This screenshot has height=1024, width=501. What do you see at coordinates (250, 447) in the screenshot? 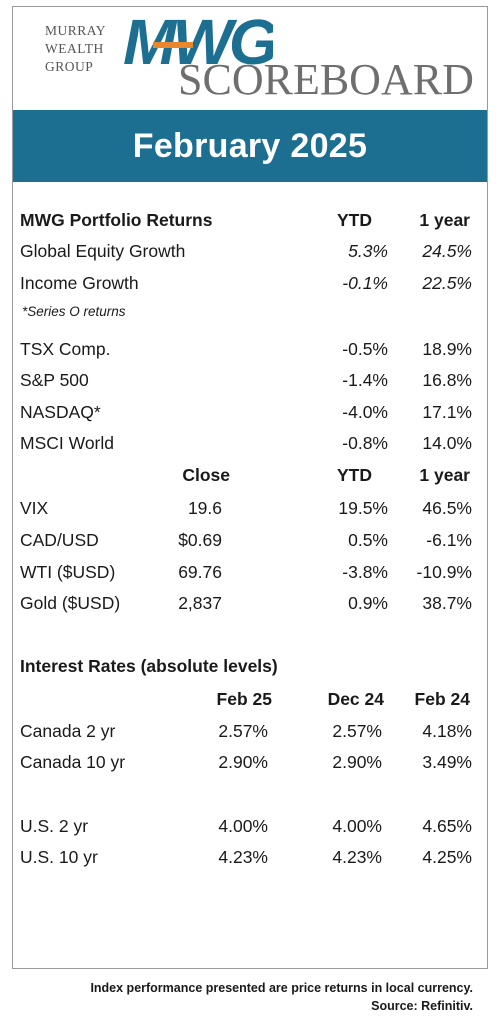
I see `table-row: MSCI World -0.8% 14.0%` at bounding box center [250, 447].